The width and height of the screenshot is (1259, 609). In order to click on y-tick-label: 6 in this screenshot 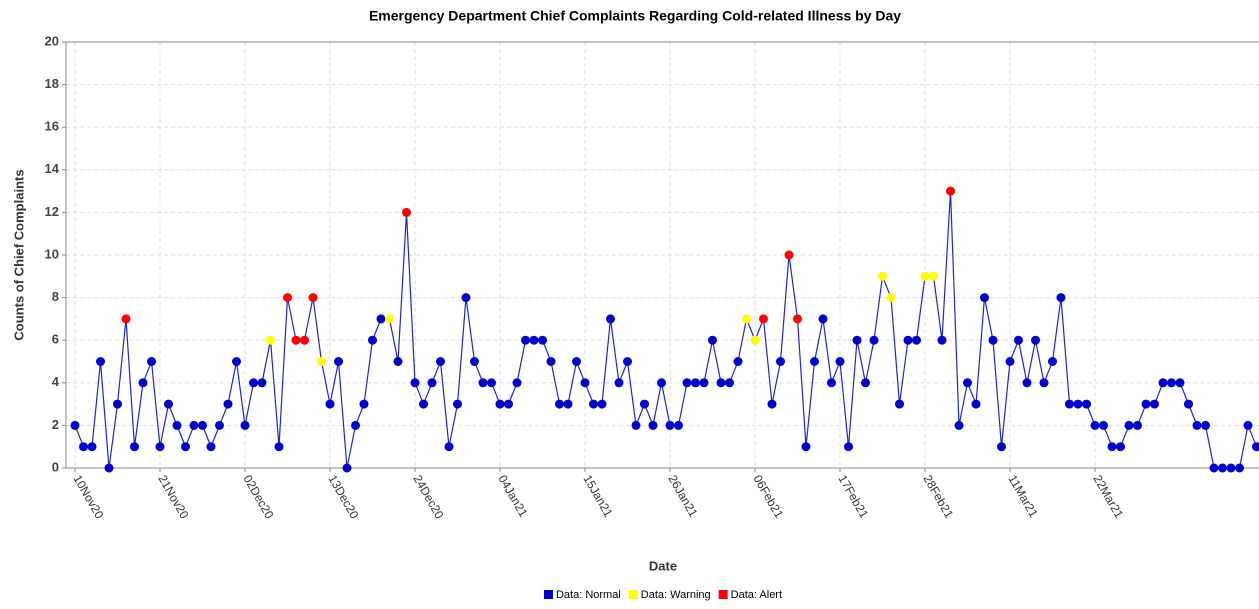, I will do `click(55, 339)`.